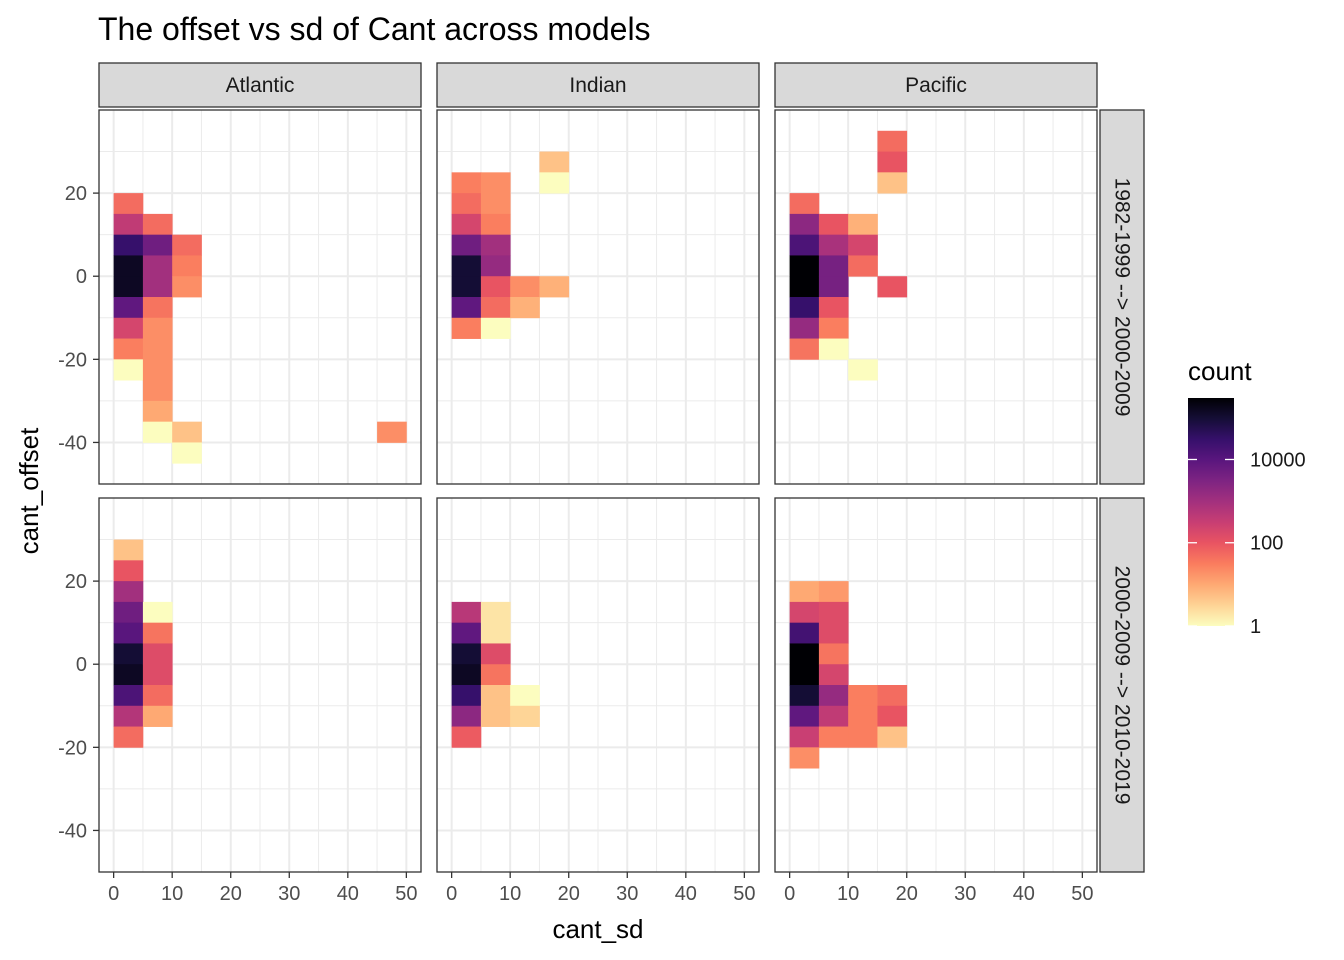 The width and height of the screenshot is (1344, 960). Describe the element at coordinates (348, 894) in the screenshot. I see `x-tick-label: 40` at that location.